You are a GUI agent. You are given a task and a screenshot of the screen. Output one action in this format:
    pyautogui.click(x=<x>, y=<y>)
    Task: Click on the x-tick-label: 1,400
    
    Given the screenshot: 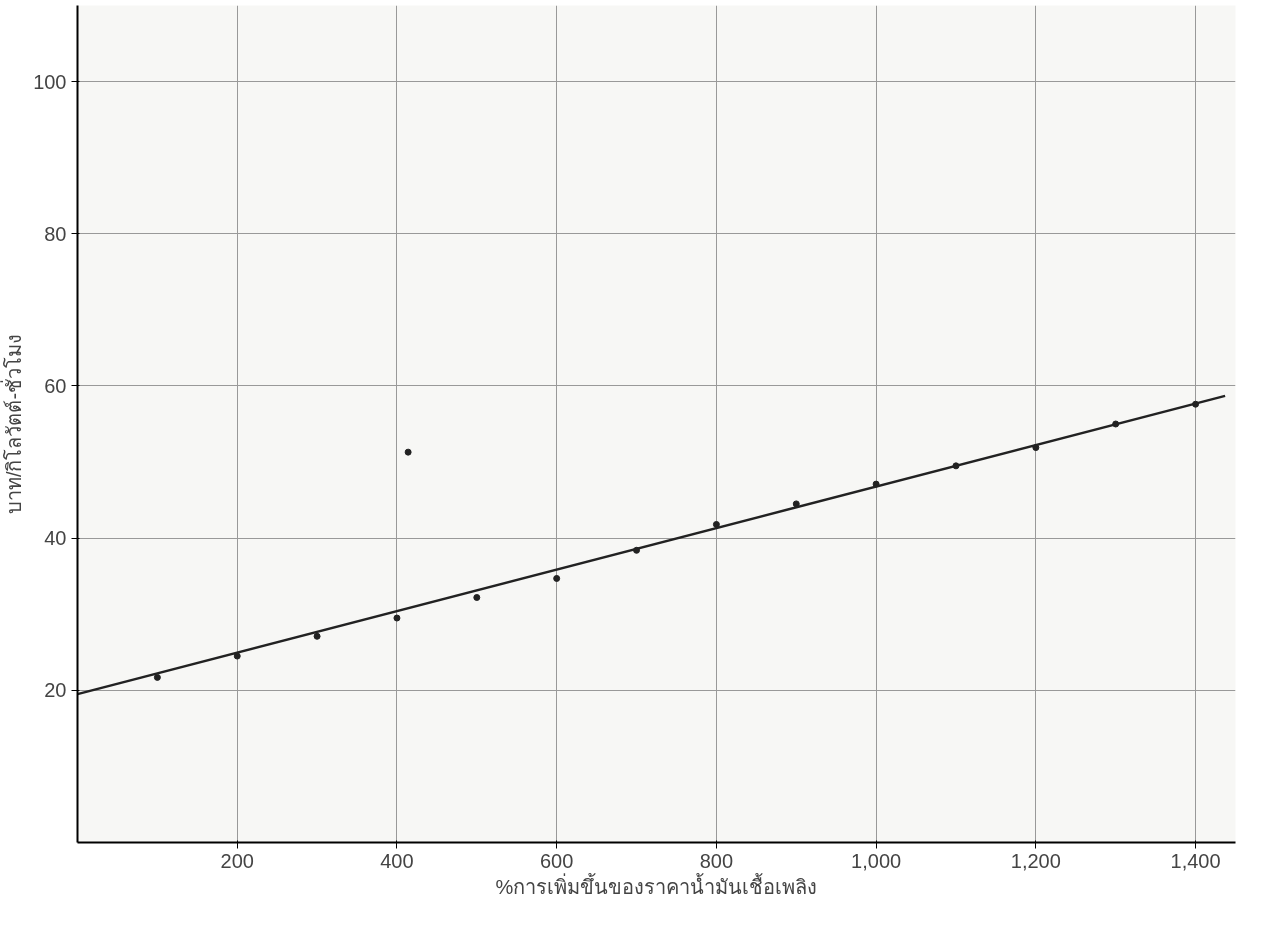 What is the action you would take?
    pyautogui.click(x=1195, y=860)
    